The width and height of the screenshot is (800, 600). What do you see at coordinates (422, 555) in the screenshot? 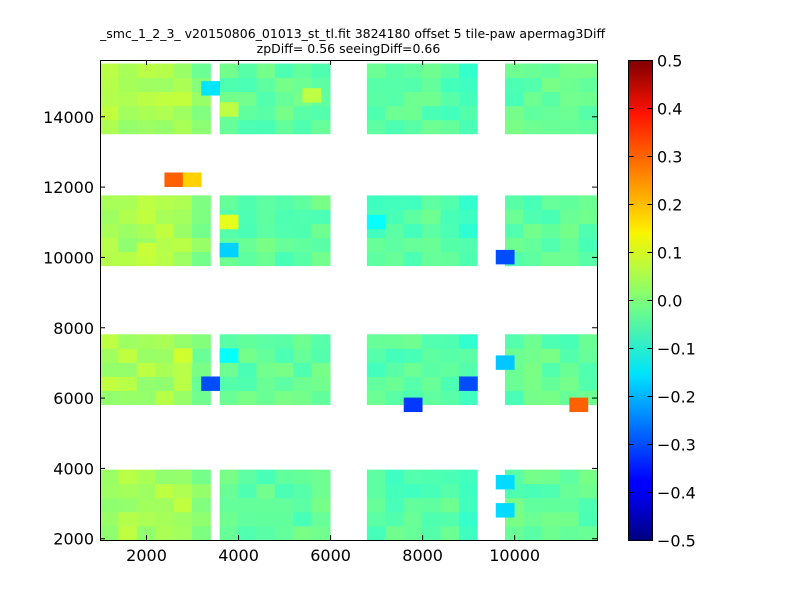
I see `x-tick-label: 8000` at bounding box center [422, 555].